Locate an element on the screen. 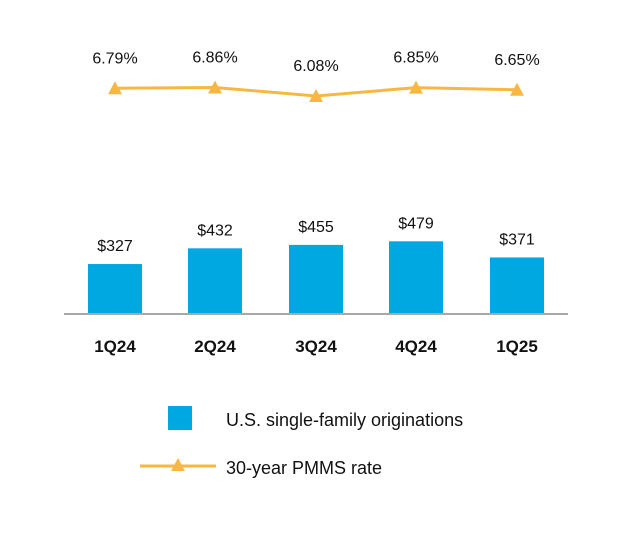 This screenshot has width=632, height=546. legend-line-label: 30-year PMMS rate is located at coordinates (304, 468).